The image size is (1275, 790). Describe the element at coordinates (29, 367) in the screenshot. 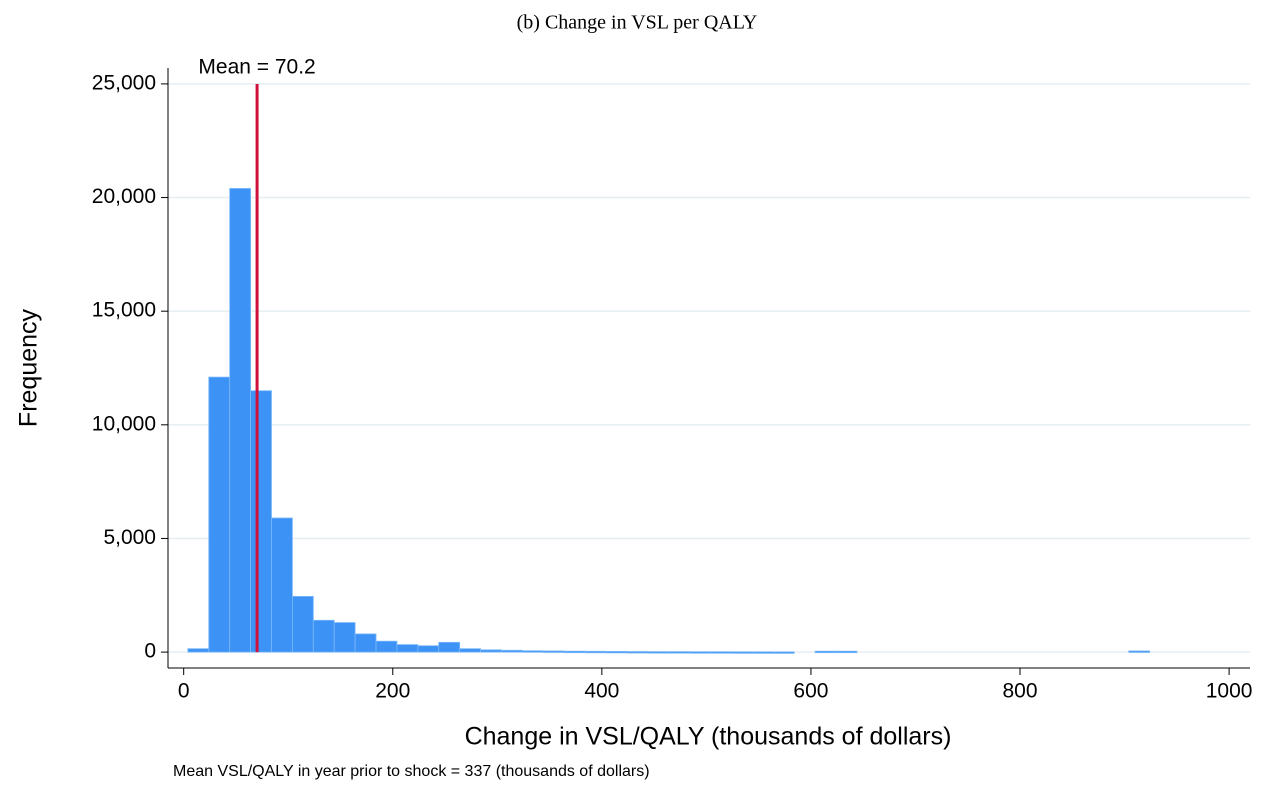

I see `y-axis-label: Frequency` at that location.